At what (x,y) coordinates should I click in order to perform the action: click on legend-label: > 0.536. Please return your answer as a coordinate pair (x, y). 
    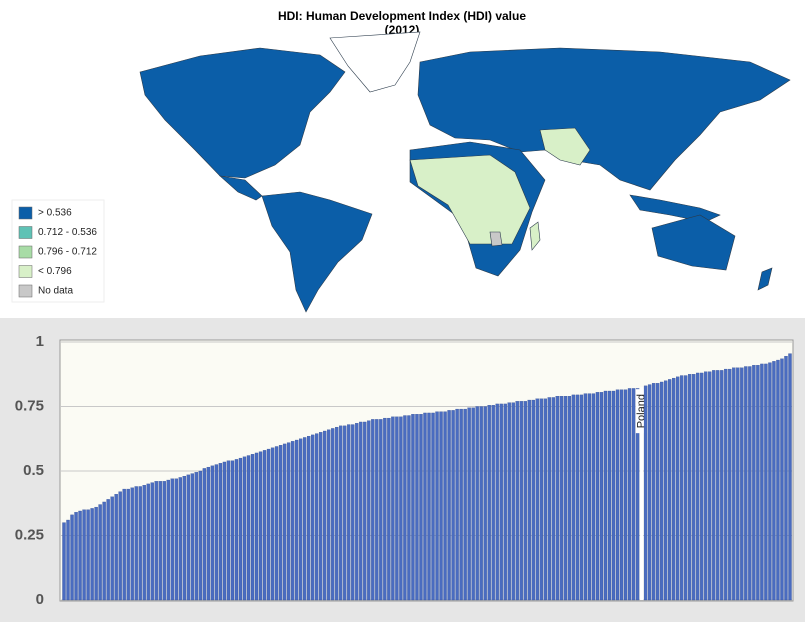
    Looking at the image, I should click on (55, 213).